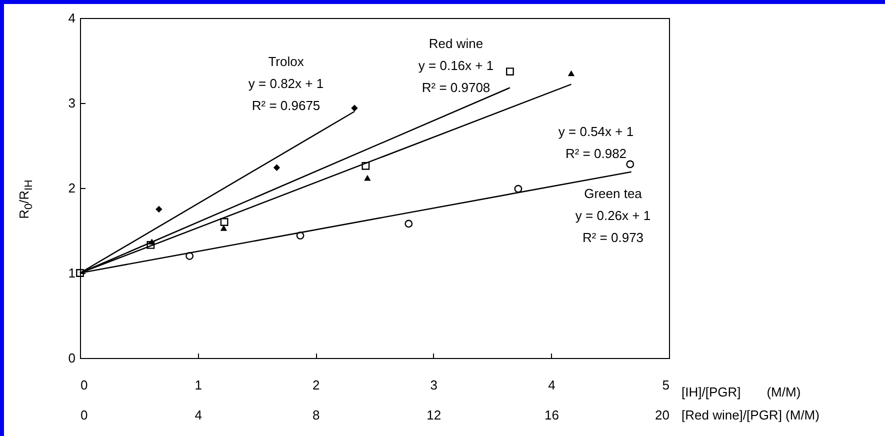  I want to click on annotation: Green tea y = 0.26x + 1 R² = 0.973, so click(613, 215).